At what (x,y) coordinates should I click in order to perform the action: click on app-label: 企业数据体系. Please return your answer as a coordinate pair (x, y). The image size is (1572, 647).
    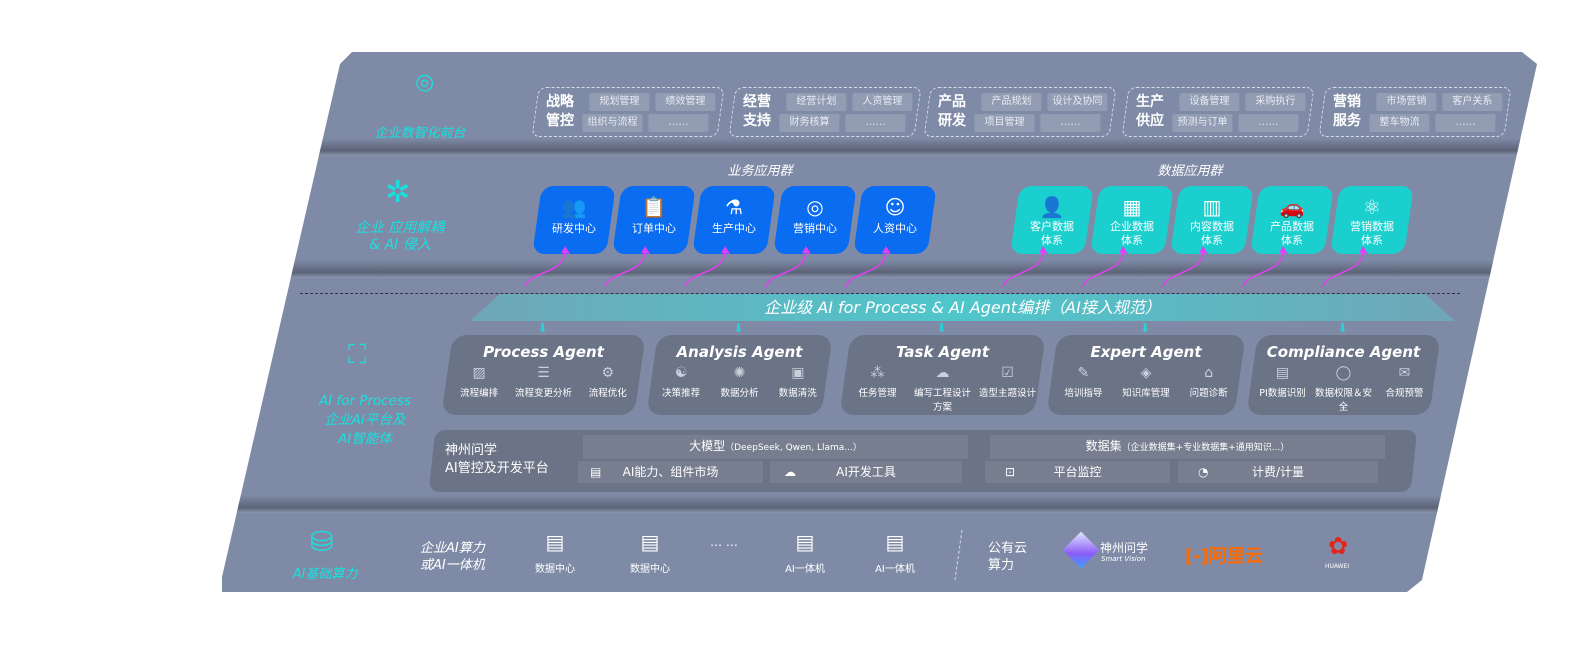
    Looking at the image, I should click on (1132, 233).